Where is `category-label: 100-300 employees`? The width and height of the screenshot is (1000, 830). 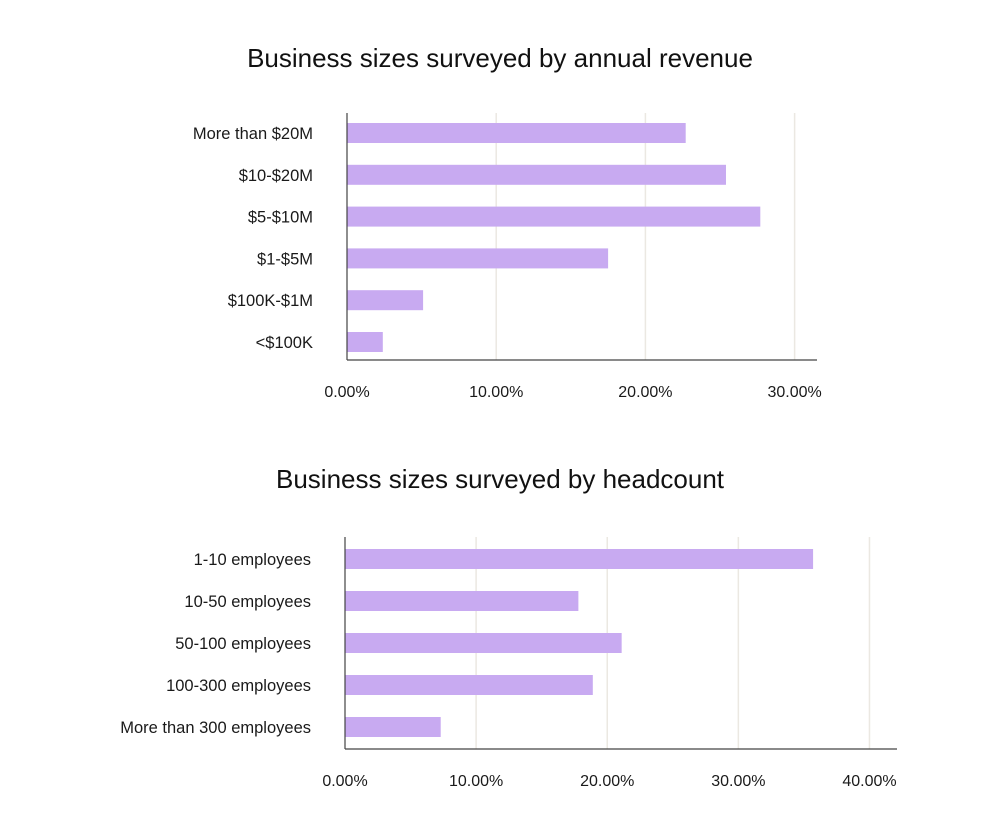
category-label: 100-300 employees is located at coordinates (238, 686).